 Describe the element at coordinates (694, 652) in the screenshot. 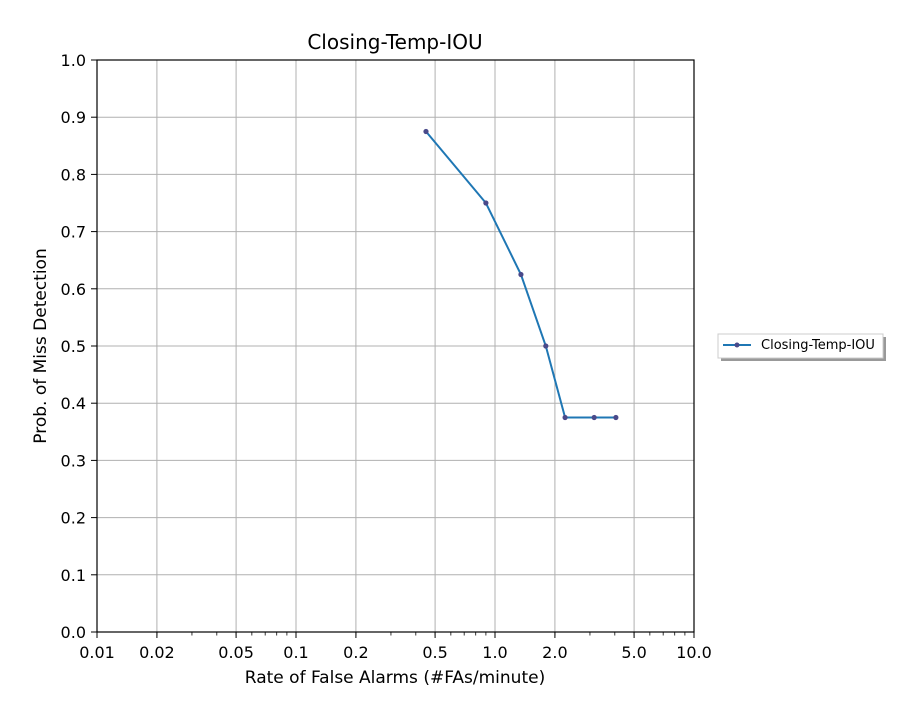

I see `x-tick-label: 10.0` at that location.